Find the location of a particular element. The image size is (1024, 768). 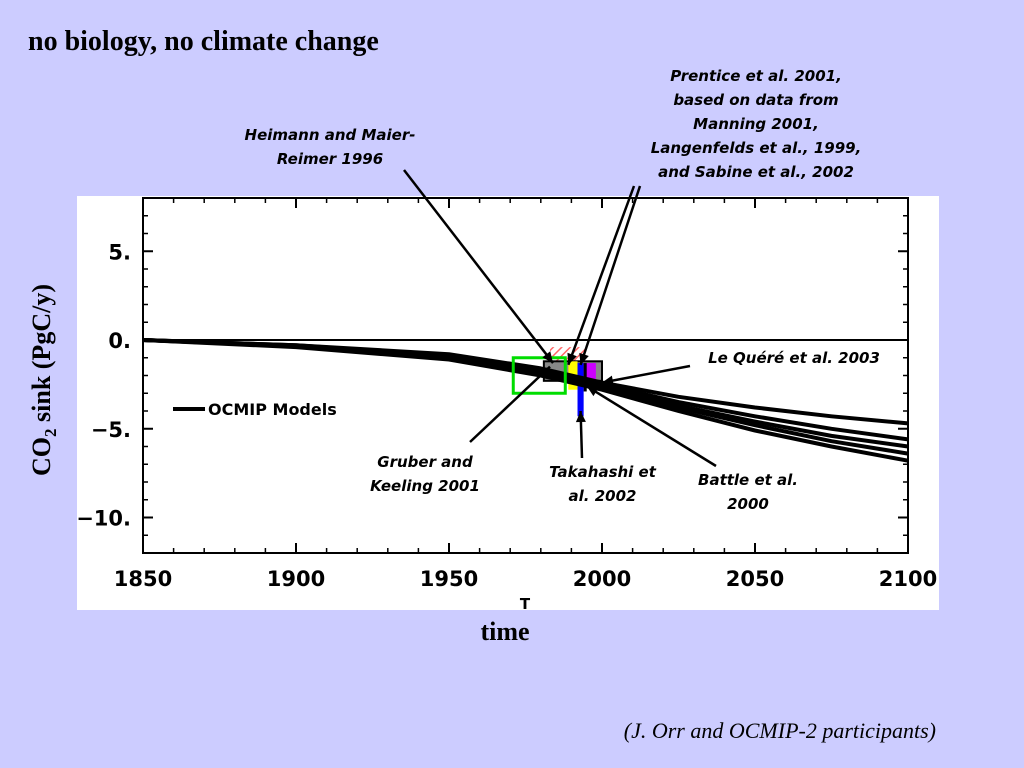

arrow-takahashi-head is located at coordinates (580, 417).